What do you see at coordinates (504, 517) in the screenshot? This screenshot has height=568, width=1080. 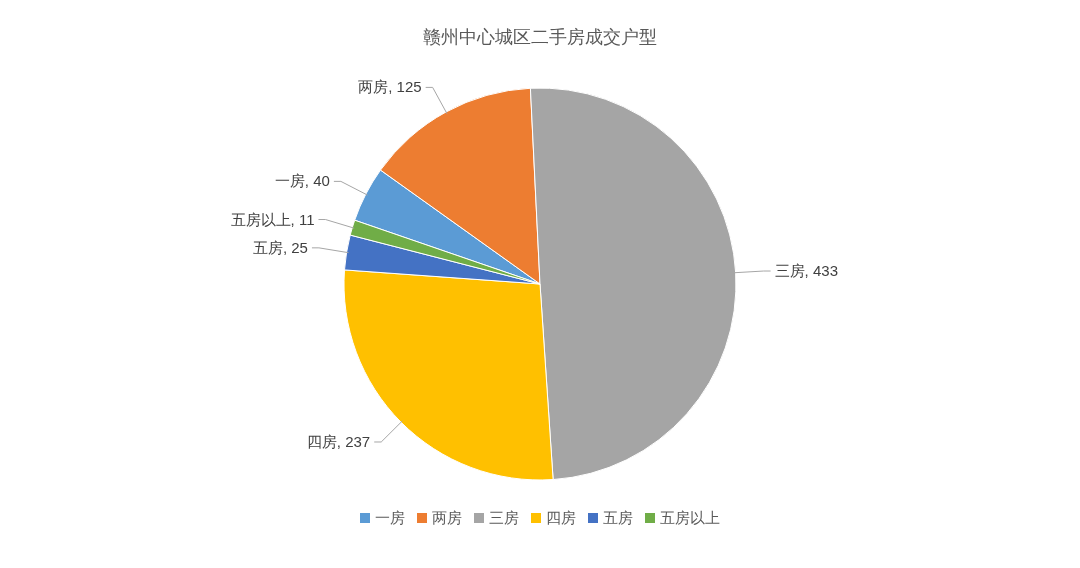 I see `legend-label: 三房` at bounding box center [504, 517].